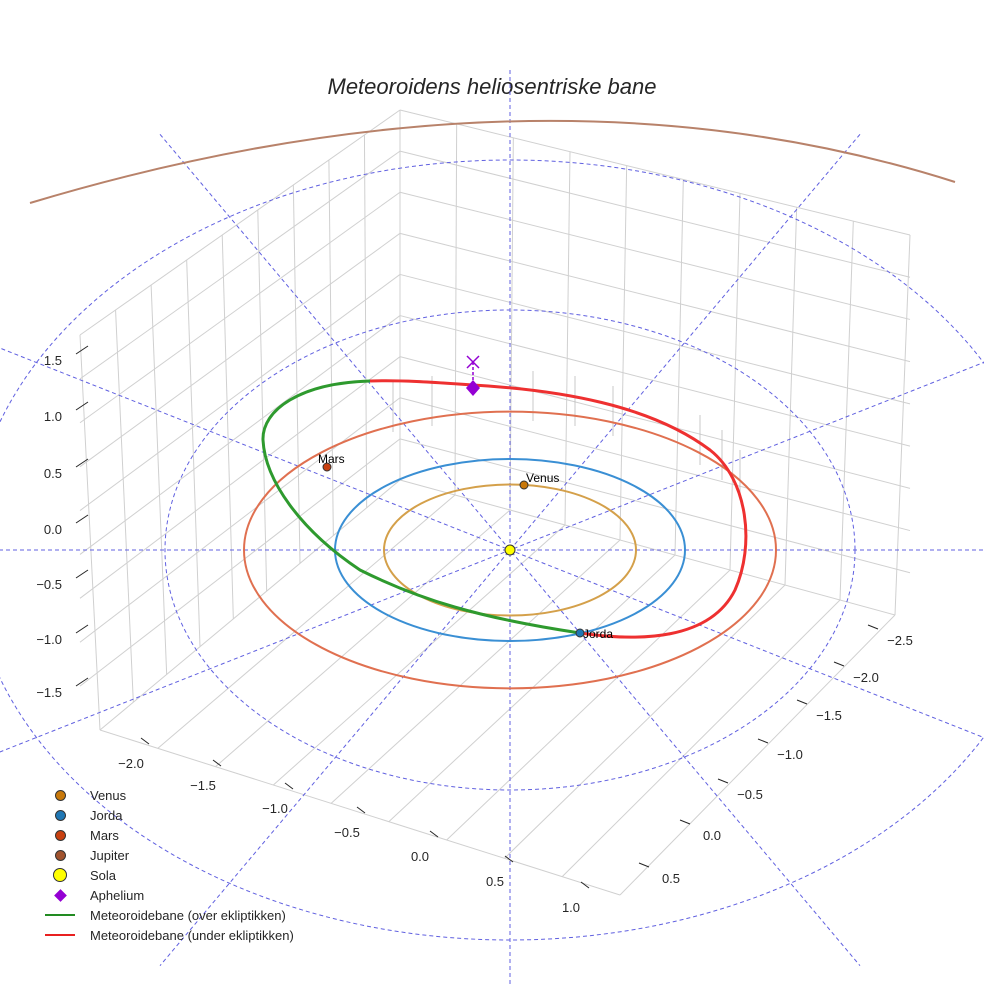 The image size is (984, 984). Describe the element at coordinates (671, 878) in the screenshot. I see `y-tick-label: 0.5` at that location.